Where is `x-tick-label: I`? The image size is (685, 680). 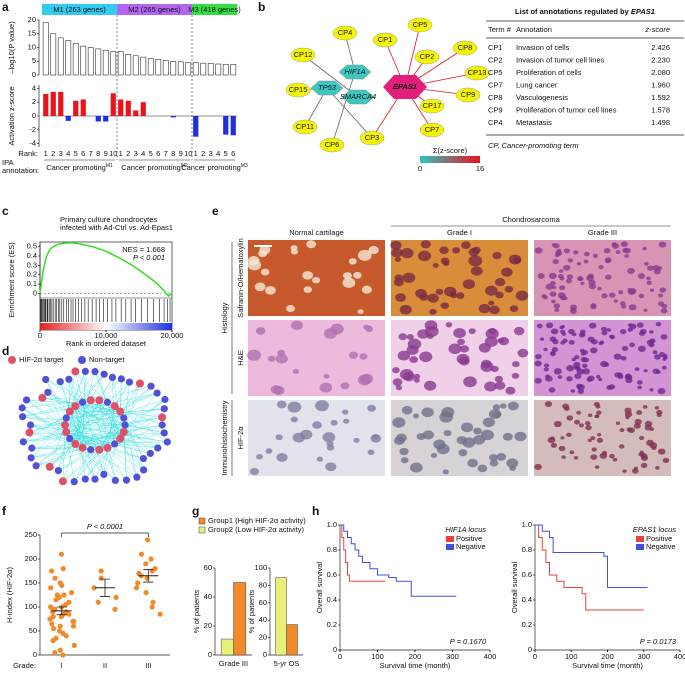 x-tick-label: I is located at coordinates (62, 665).